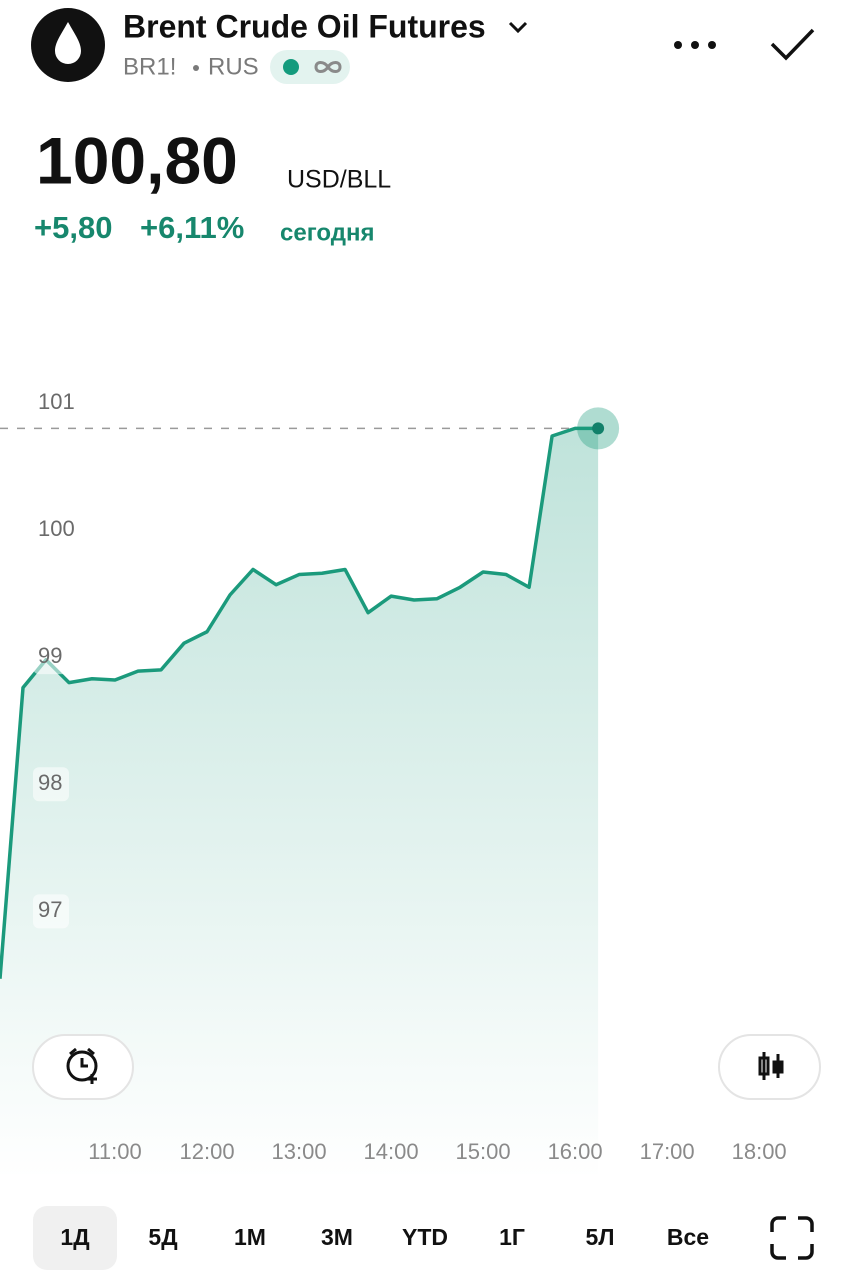 The image size is (853, 1280). What do you see at coordinates (512, 1237) in the screenshot?
I see `range-tab: 1Г` at bounding box center [512, 1237].